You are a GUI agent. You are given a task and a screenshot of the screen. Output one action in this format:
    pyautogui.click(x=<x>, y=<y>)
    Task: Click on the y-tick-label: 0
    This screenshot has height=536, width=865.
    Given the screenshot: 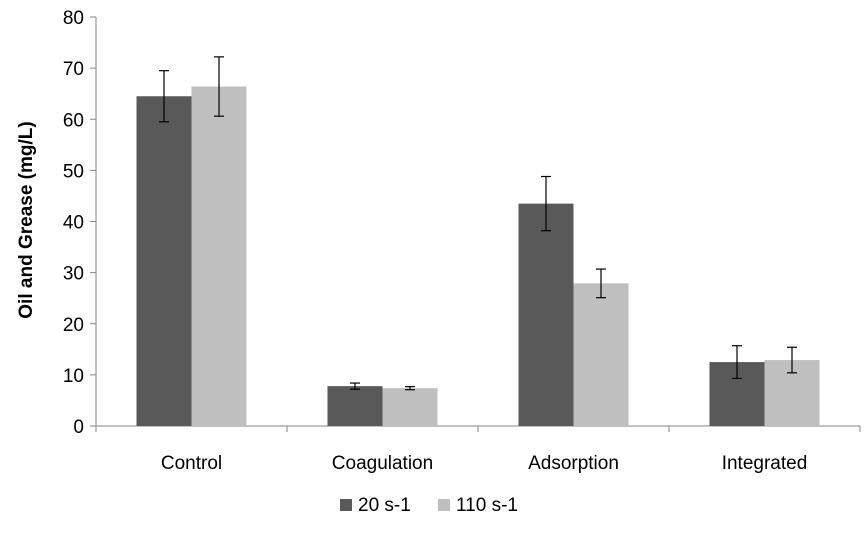 What is the action you would take?
    pyautogui.click(x=78, y=427)
    